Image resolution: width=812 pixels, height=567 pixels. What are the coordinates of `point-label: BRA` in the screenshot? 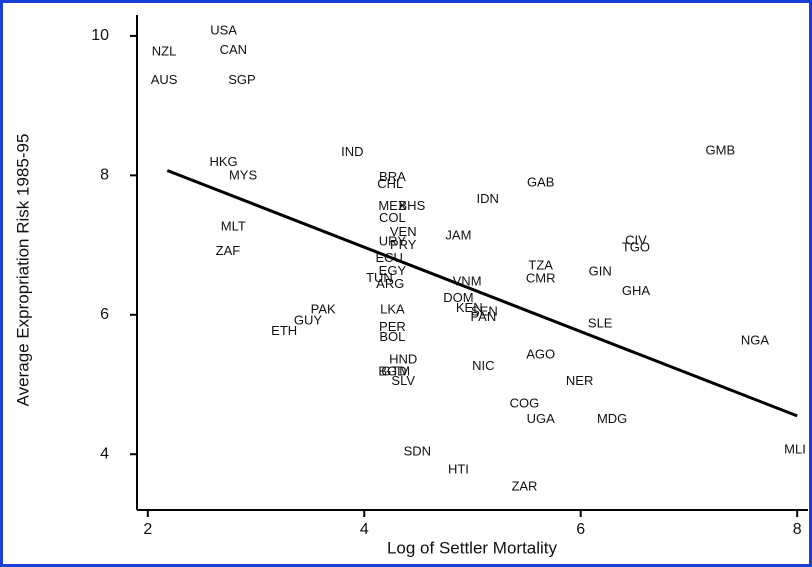 It's located at (392, 176).